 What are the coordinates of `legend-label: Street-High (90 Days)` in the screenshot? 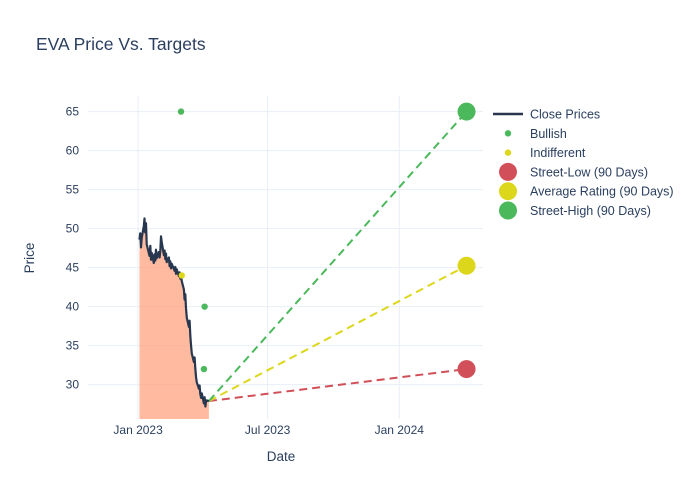 It's located at (590, 211).